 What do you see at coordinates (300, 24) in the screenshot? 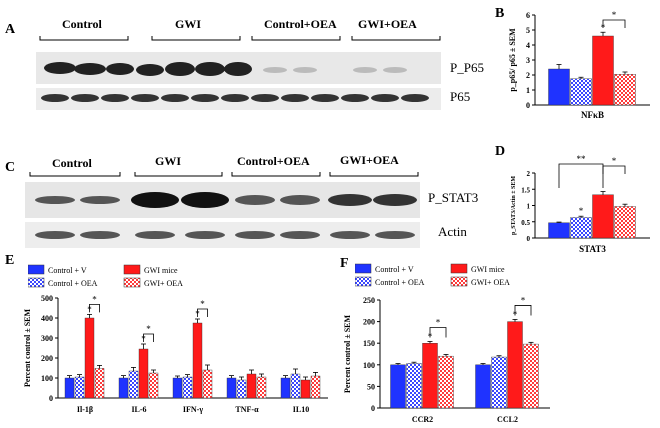
I see `blot-a-group-control-oea: Control+OEA` at bounding box center [300, 24].